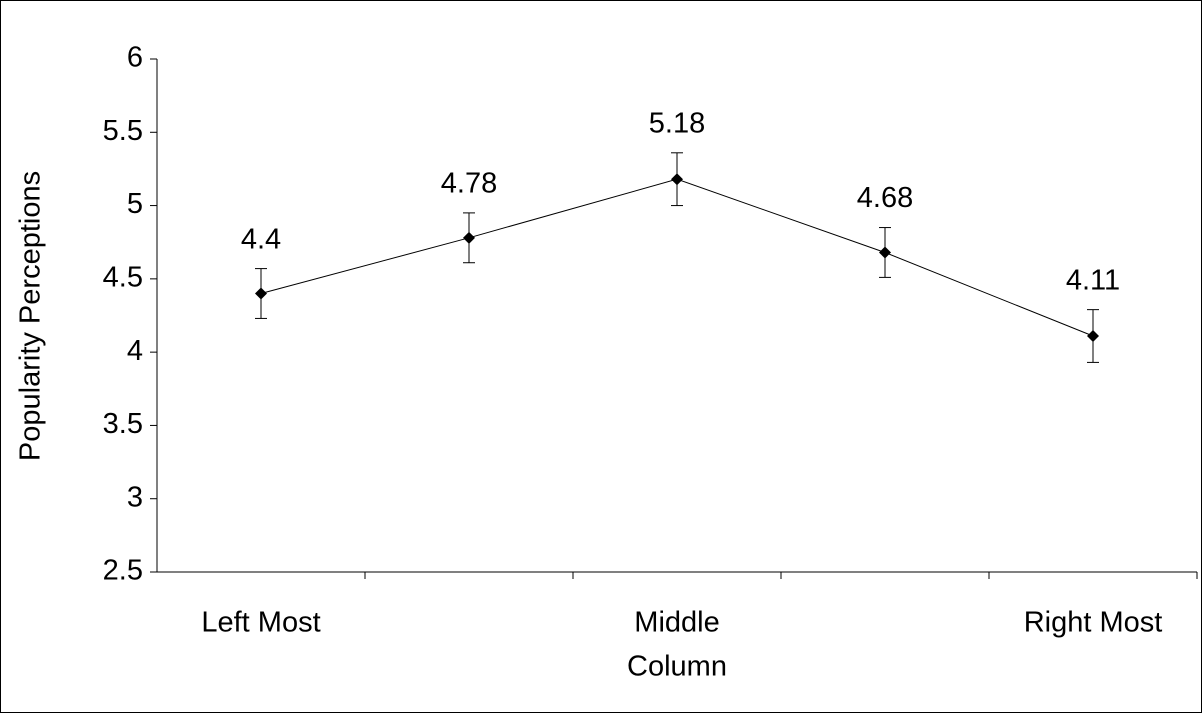 This screenshot has width=1202, height=713. I want to click on y-tick-label: 6, so click(135, 58).